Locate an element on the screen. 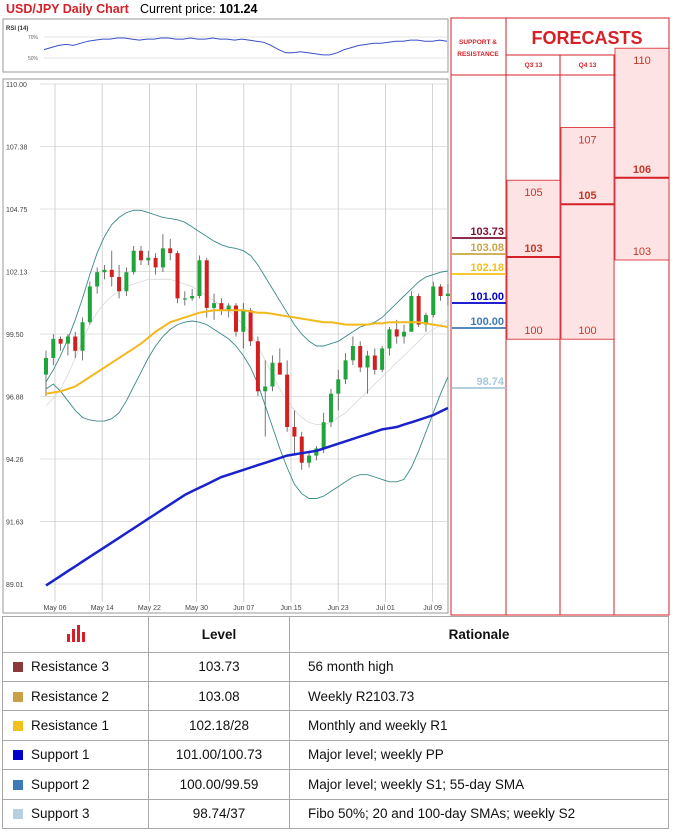 The width and height of the screenshot is (676, 832). sr-marker: 103.73 is located at coordinates (479, 232).